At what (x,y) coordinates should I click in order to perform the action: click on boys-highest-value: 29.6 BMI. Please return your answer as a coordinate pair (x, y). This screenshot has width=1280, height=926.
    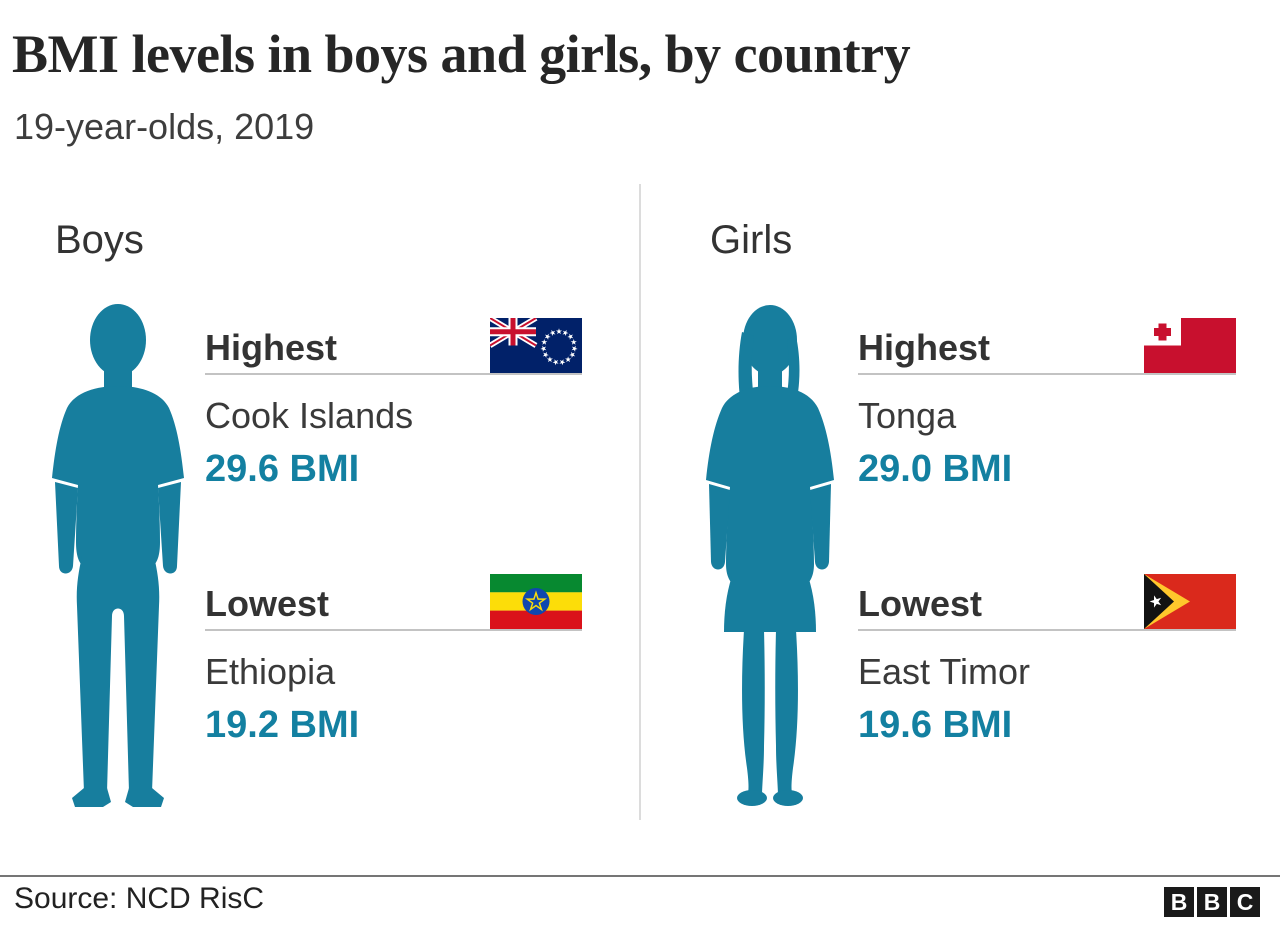
    Looking at the image, I should click on (282, 469).